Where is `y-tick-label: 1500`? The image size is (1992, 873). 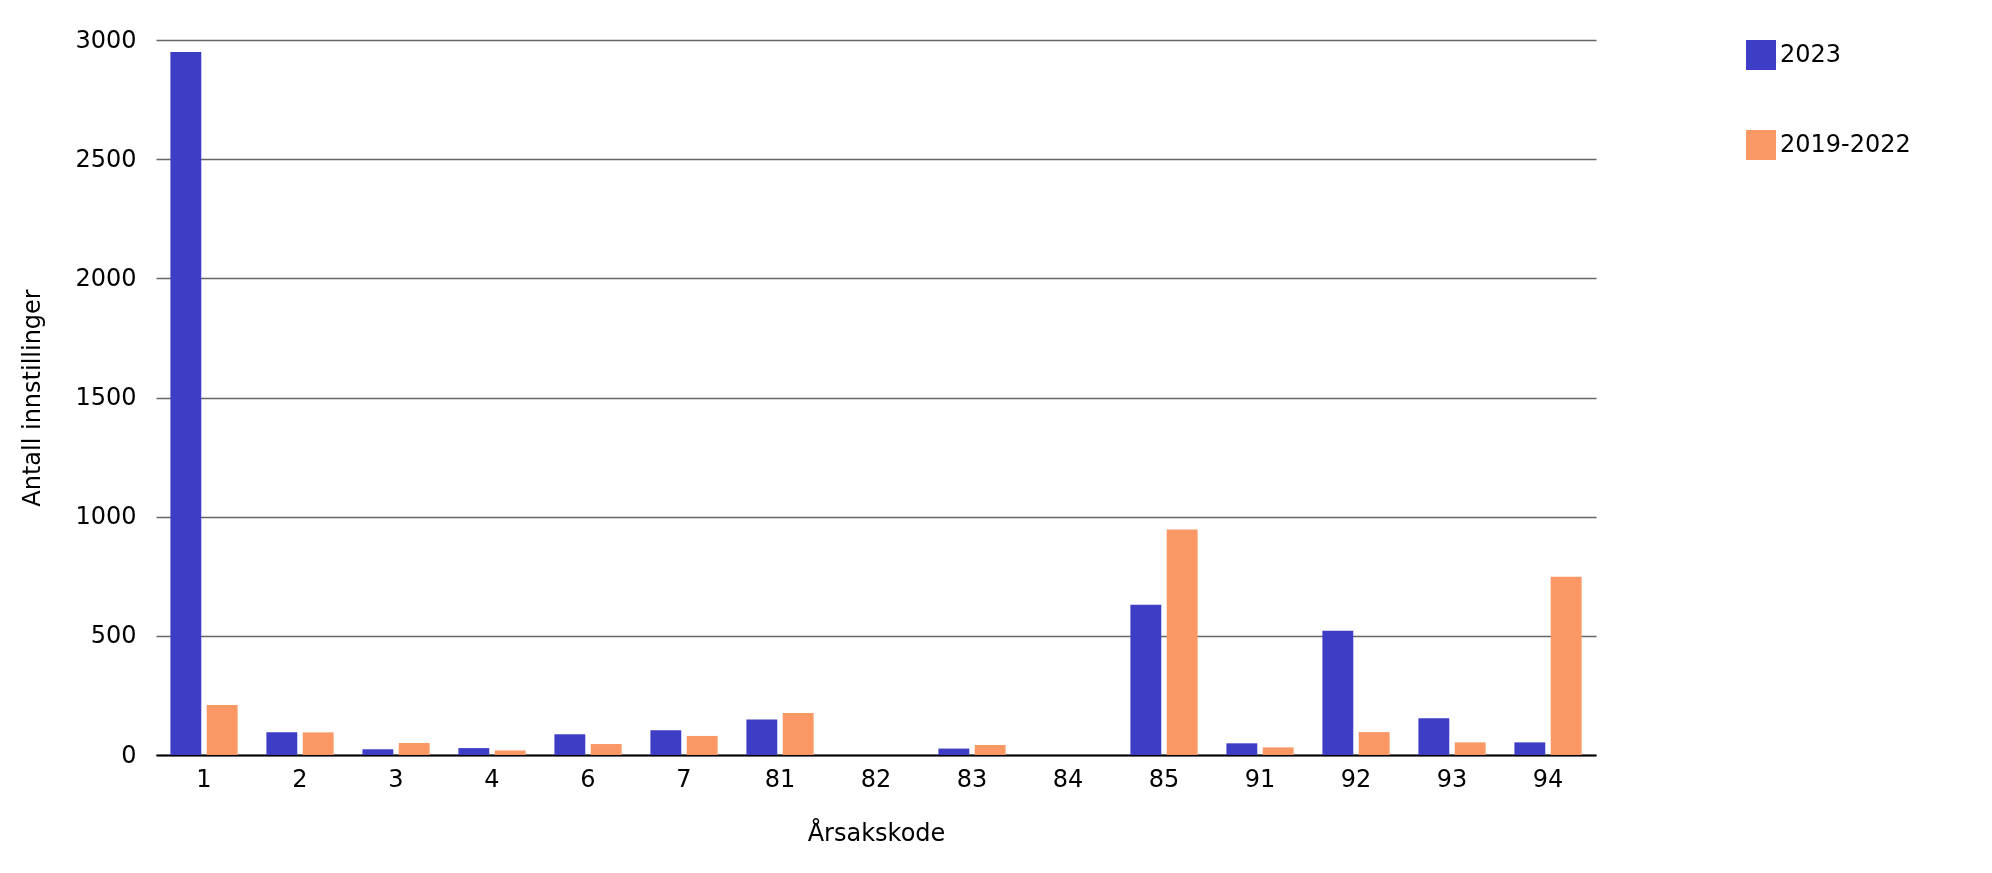 y-tick-label: 1500 is located at coordinates (106, 397).